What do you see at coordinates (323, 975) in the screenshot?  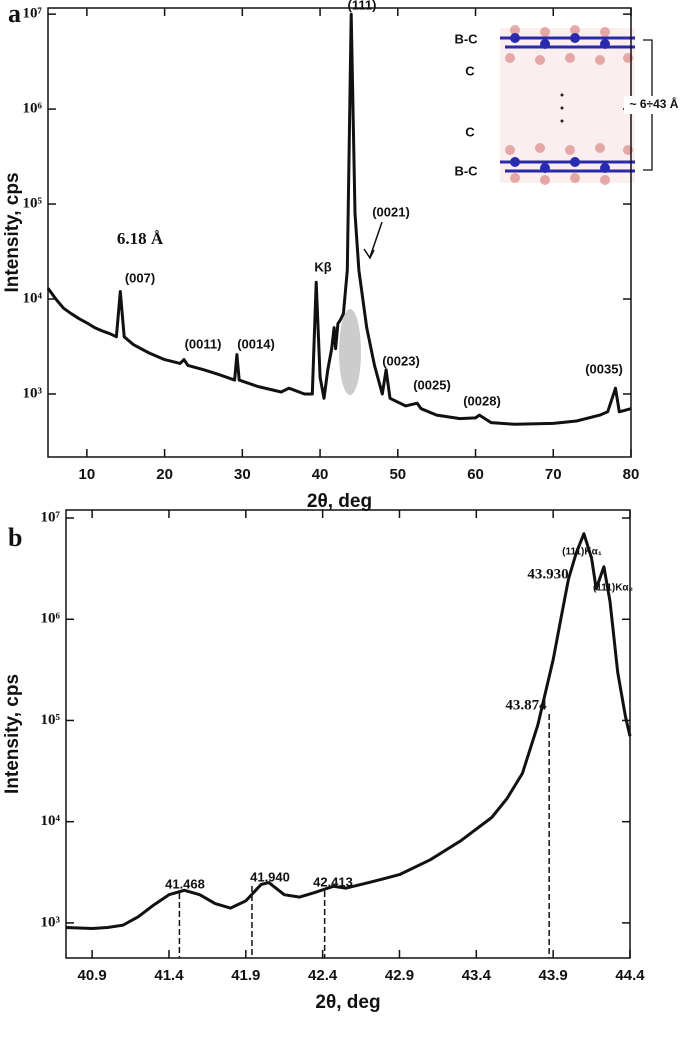 I see `x-tick-label: 42.4` at bounding box center [323, 975].